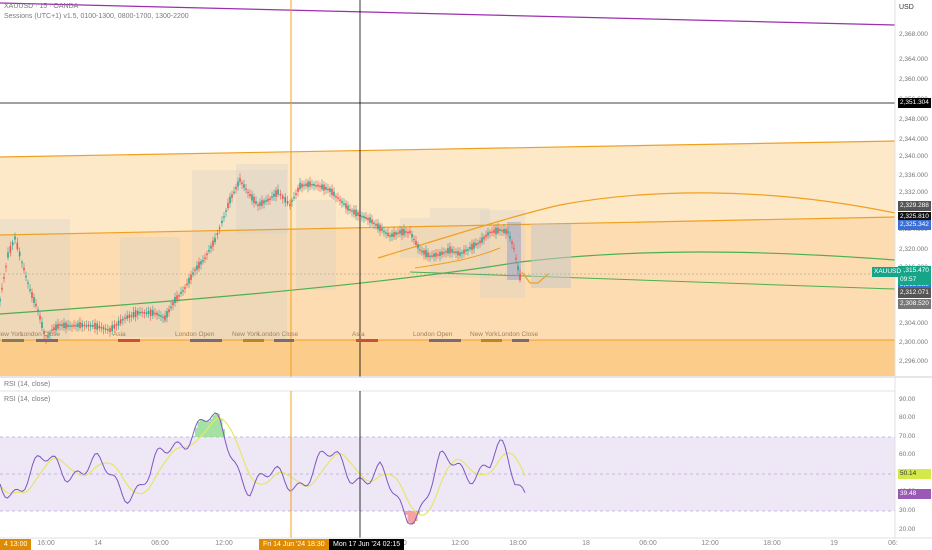  What do you see at coordinates (914, 103) in the screenshot?
I see `price-badge: 2,351.304` at bounding box center [914, 103].